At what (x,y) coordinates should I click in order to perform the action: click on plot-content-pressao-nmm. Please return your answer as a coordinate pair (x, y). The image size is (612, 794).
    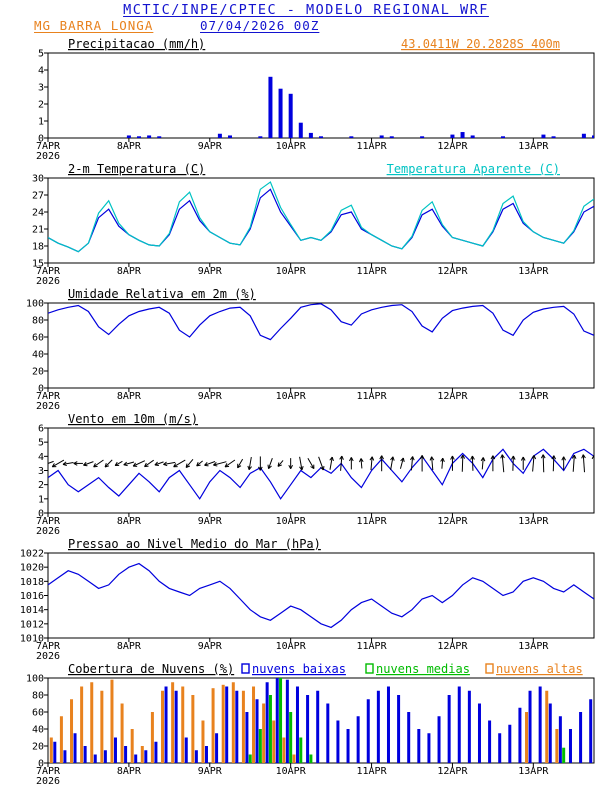
    Looking at the image, I should click on (321, 596).